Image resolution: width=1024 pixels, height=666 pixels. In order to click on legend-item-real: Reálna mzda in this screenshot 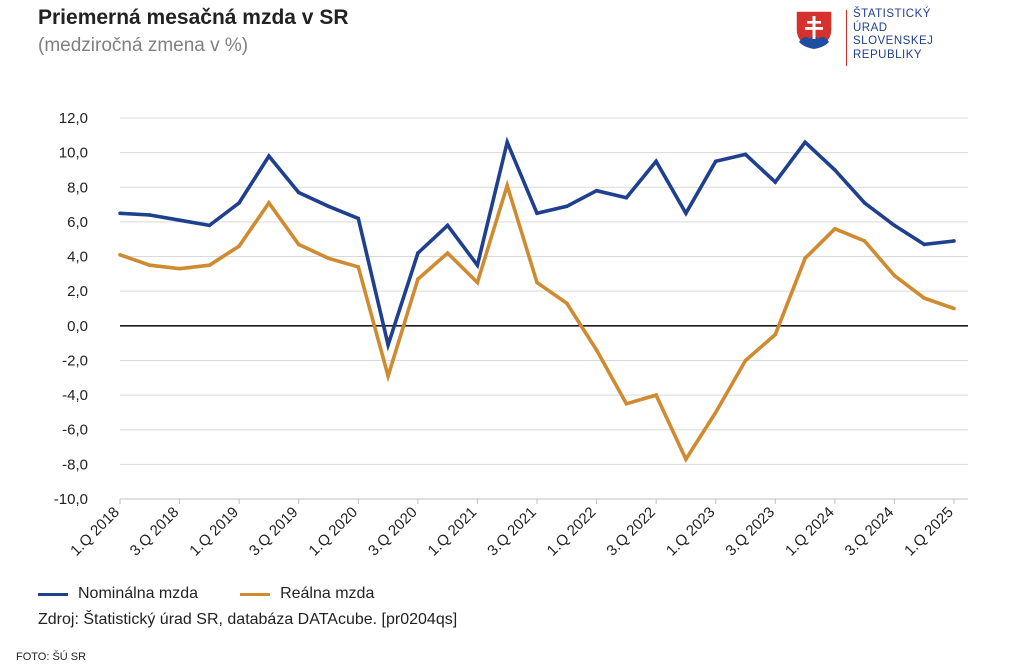, I will do `click(307, 594)`.